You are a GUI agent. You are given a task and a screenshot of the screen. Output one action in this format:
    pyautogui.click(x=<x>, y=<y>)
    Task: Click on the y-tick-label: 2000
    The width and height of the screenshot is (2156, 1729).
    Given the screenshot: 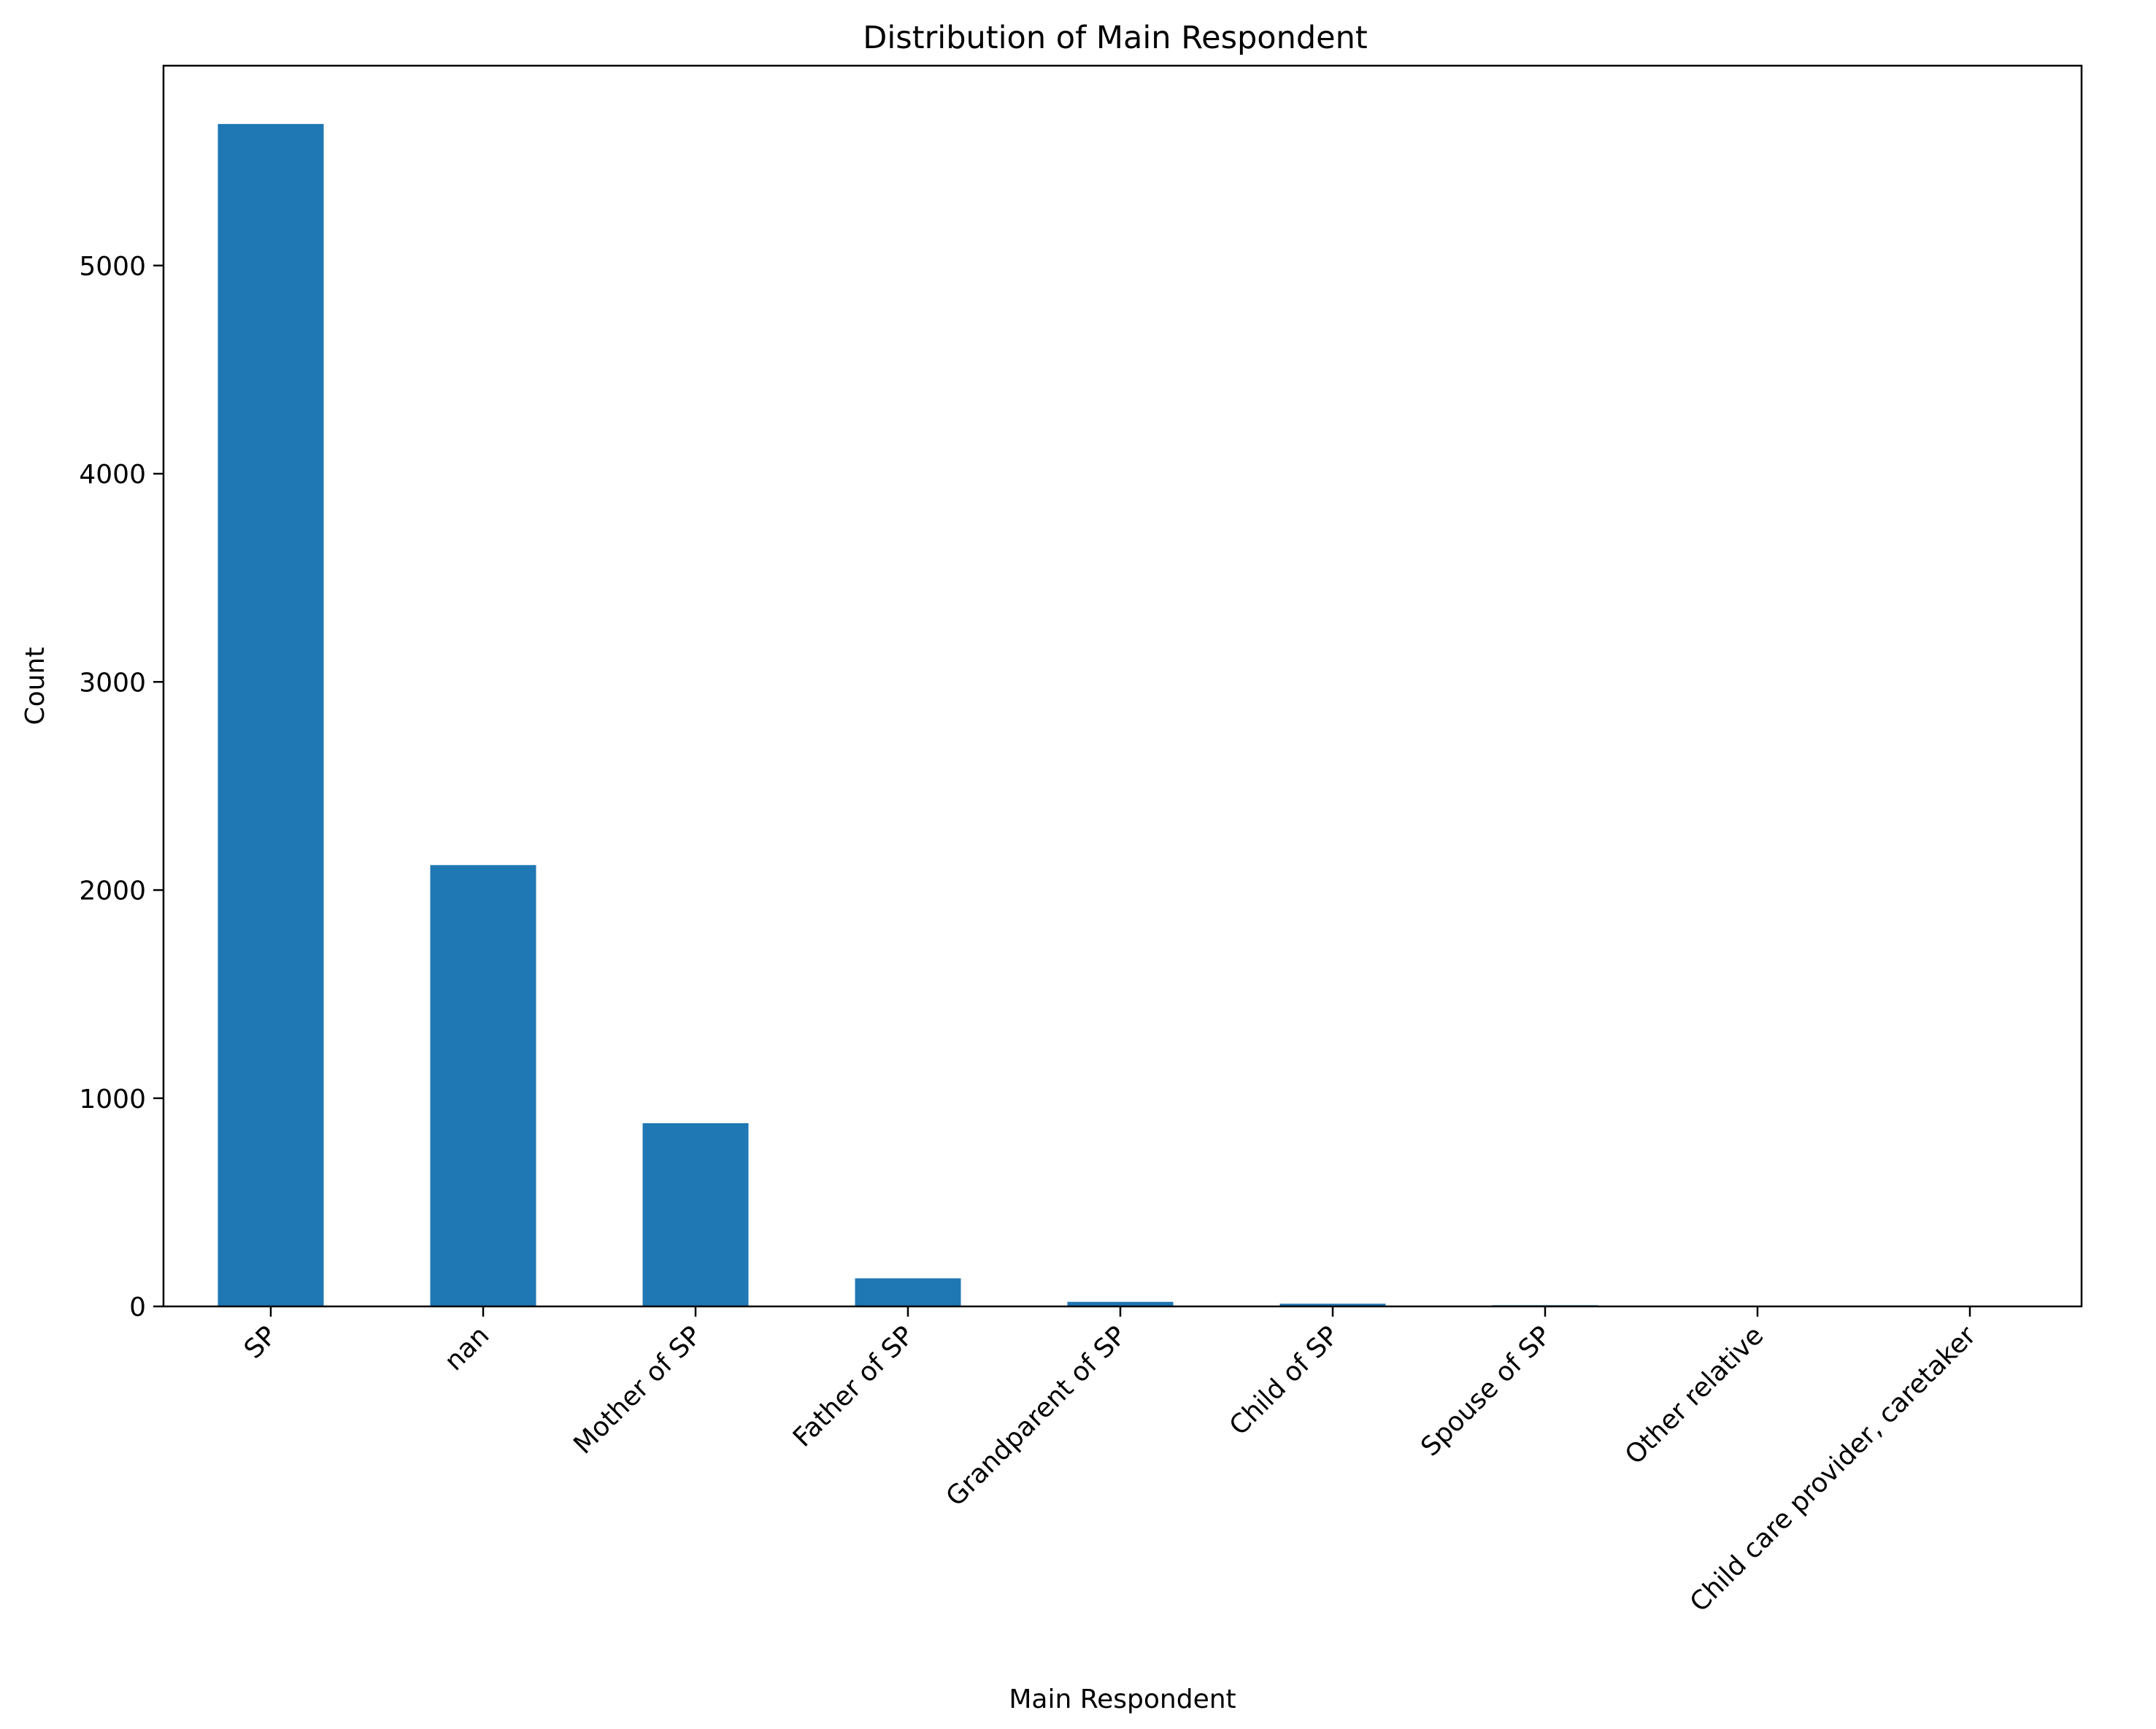 What is the action you would take?
    pyautogui.click(x=112, y=891)
    